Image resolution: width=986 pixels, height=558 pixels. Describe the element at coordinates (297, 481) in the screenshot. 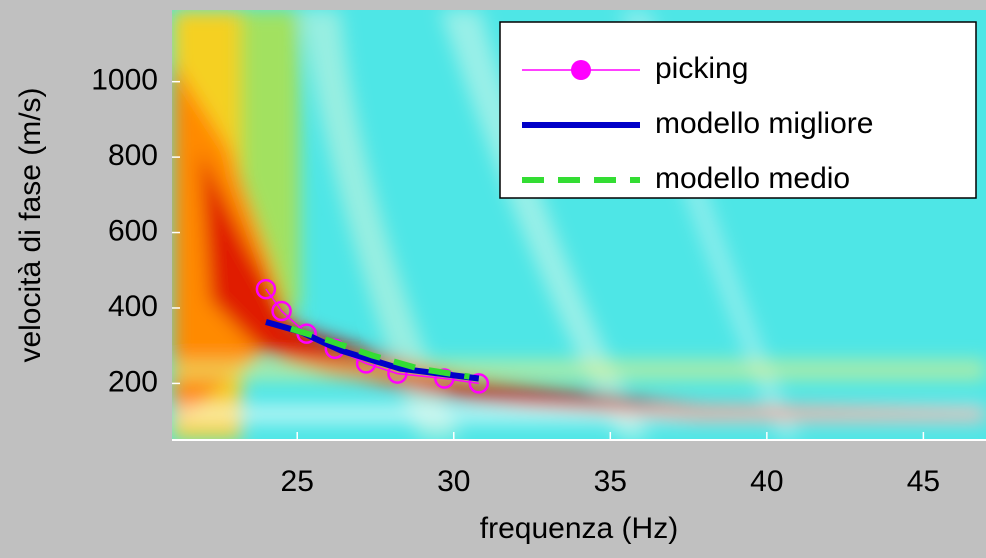

I see `x-tick-label: 25` at that location.